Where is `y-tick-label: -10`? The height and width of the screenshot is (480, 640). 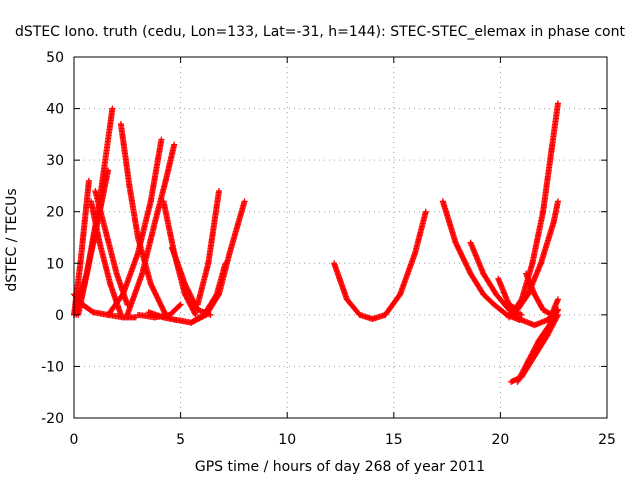
y-tick-label: -10 is located at coordinates (52, 367).